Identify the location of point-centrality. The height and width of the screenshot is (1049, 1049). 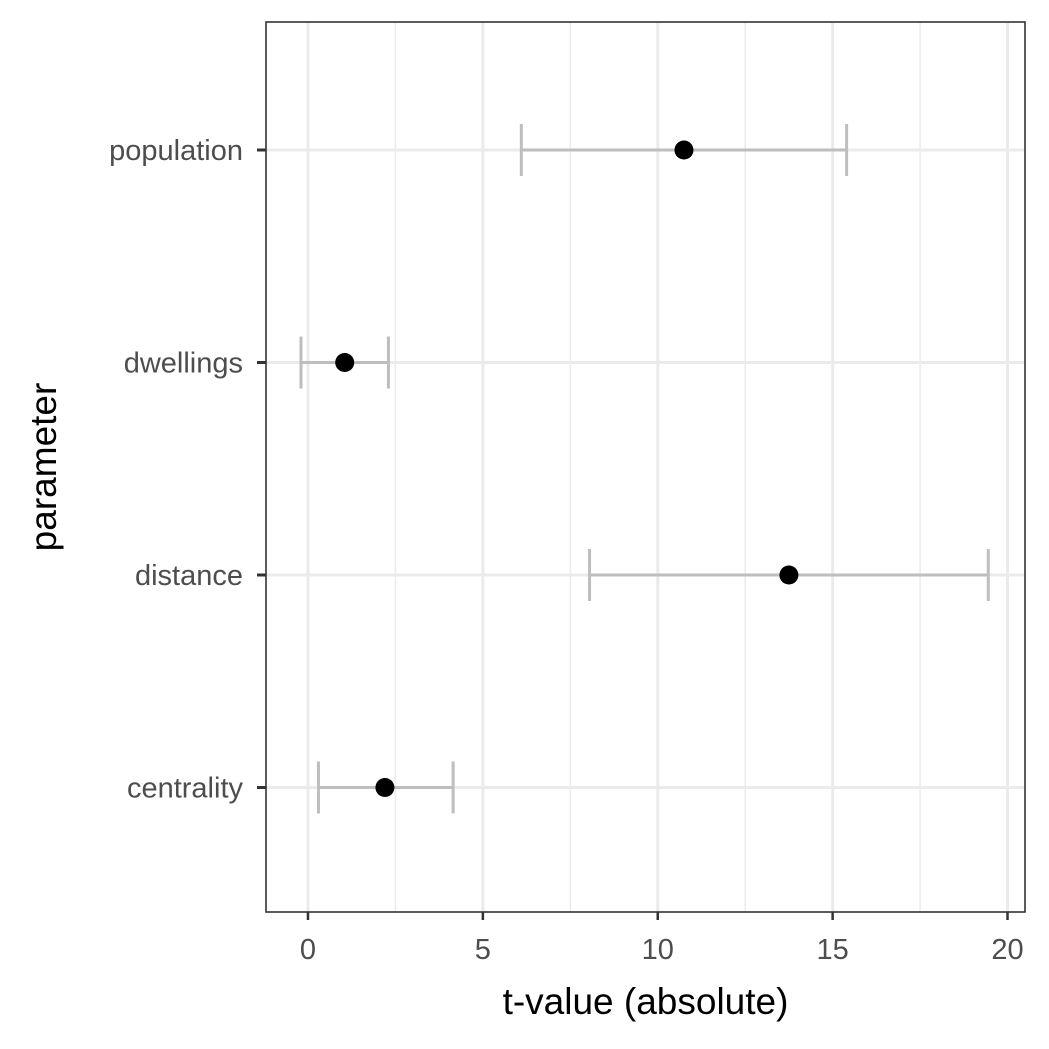
(385, 787).